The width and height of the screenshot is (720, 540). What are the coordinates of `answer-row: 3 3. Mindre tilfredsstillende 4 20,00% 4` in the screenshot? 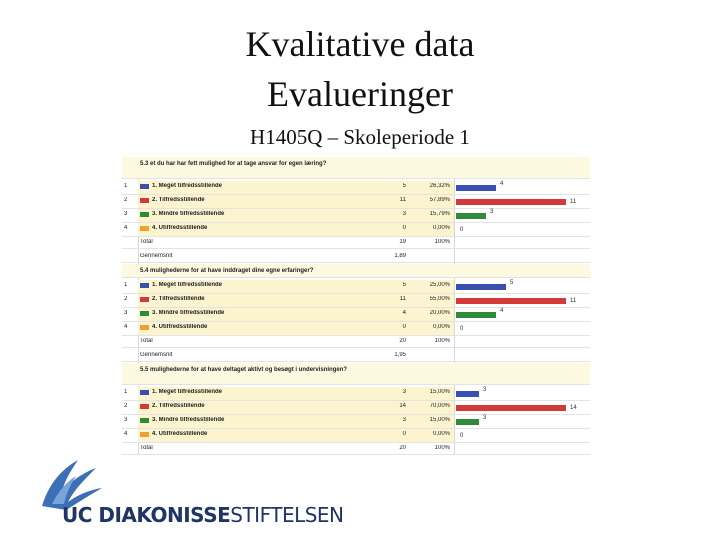 It's located at (356, 315).